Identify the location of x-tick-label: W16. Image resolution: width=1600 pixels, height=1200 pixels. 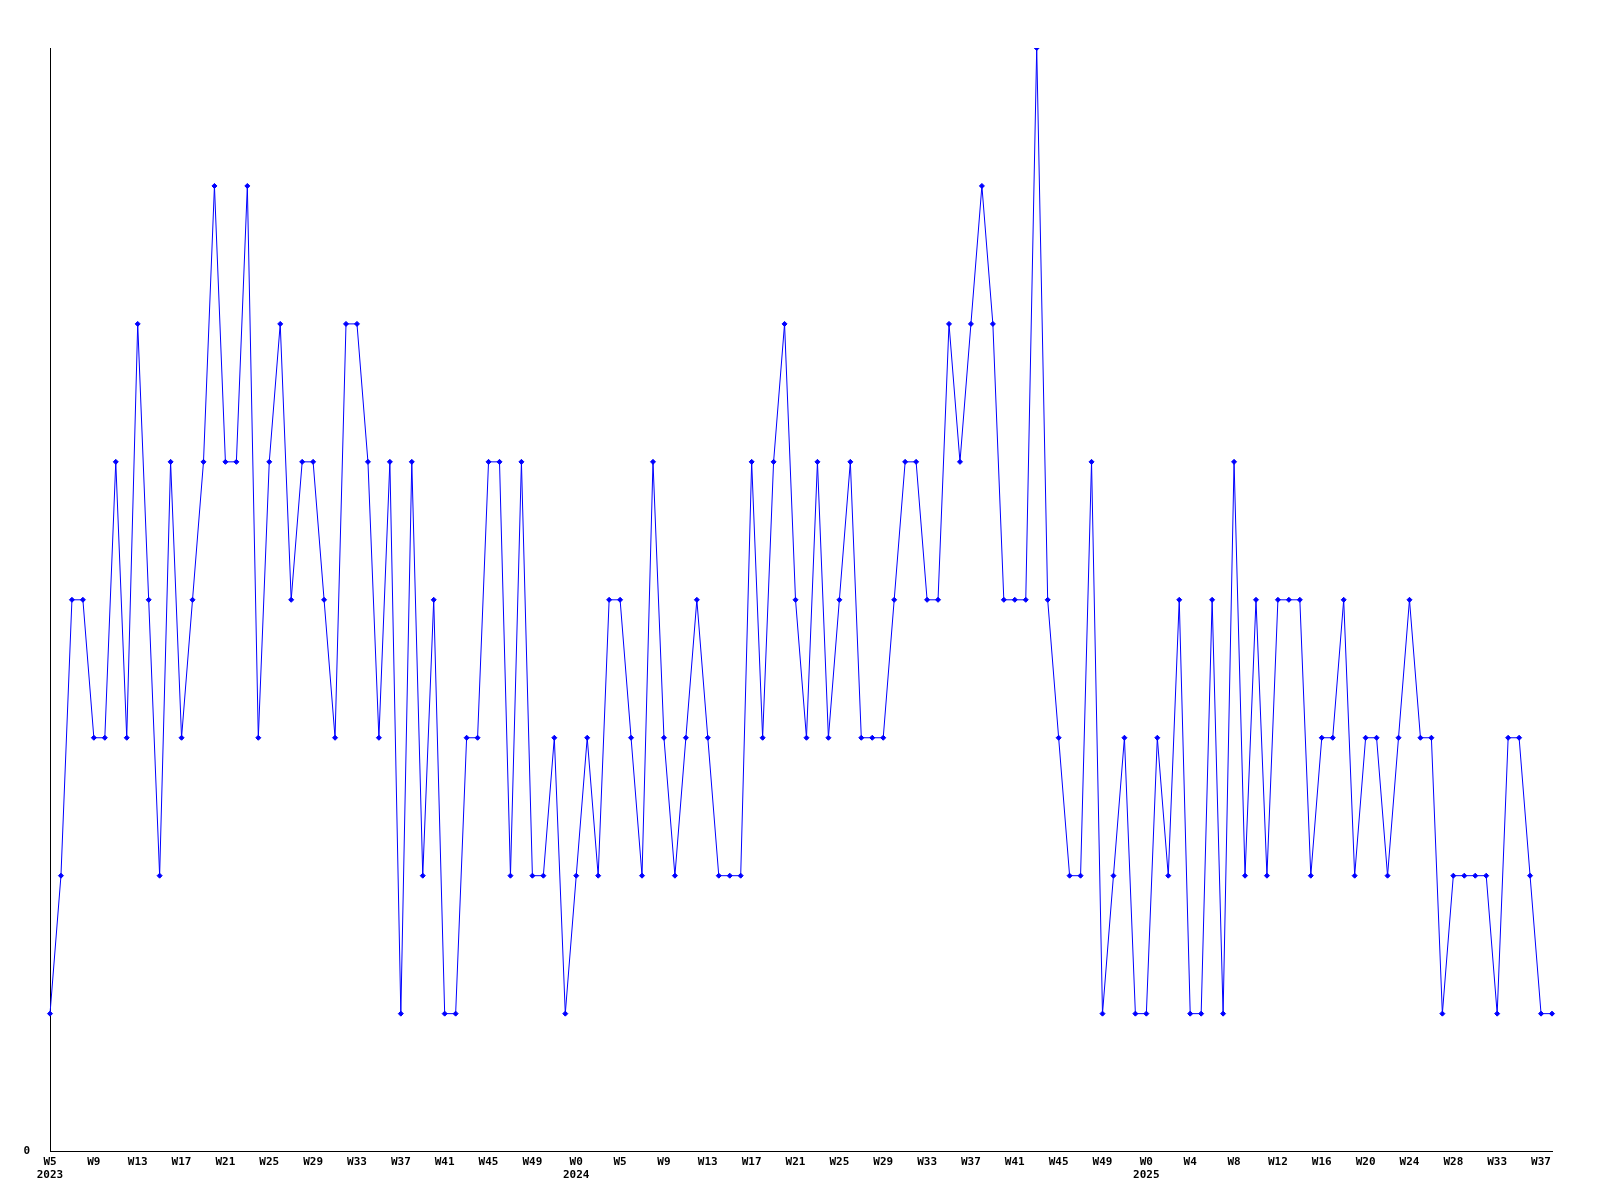
(1322, 1162).